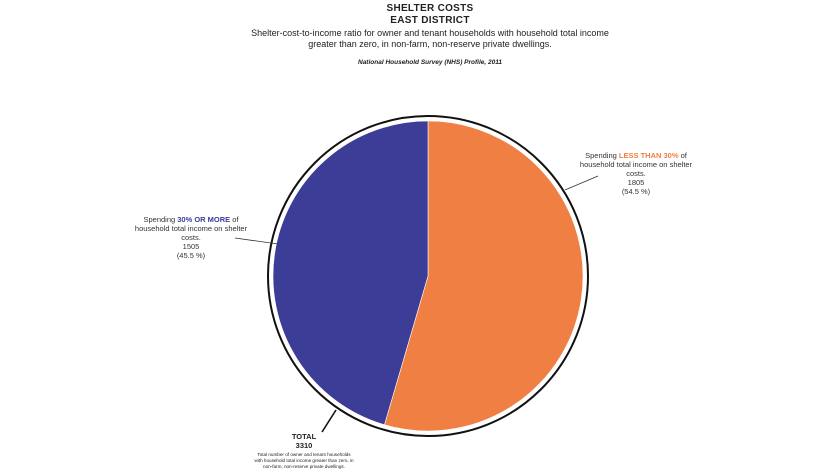 This screenshot has height=475, width=831. What do you see at coordinates (204, 219) in the screenshot?
I see `label-highlight: 30% OR MORE` at bounding box center [204, 219].